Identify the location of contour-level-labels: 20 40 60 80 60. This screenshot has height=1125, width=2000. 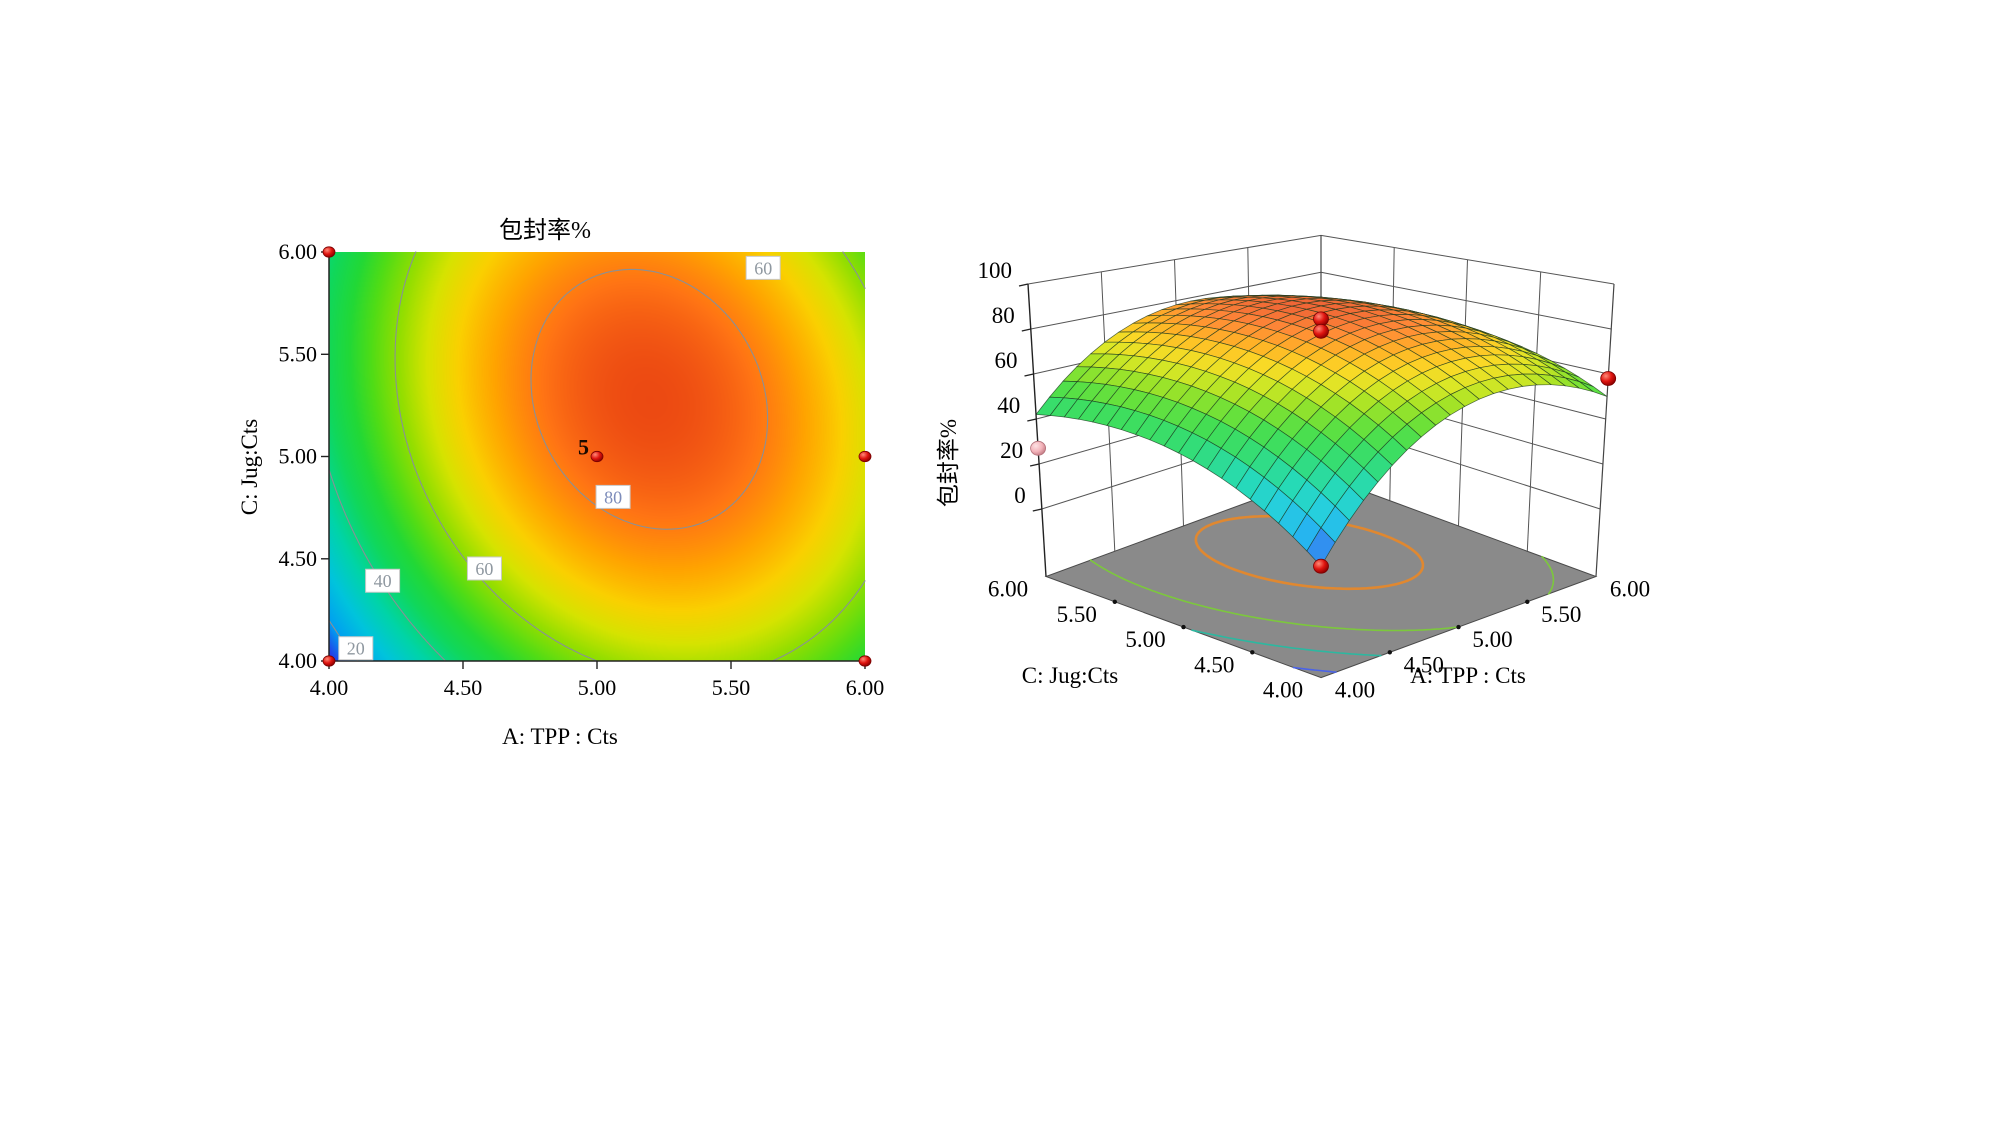
(559, 458).